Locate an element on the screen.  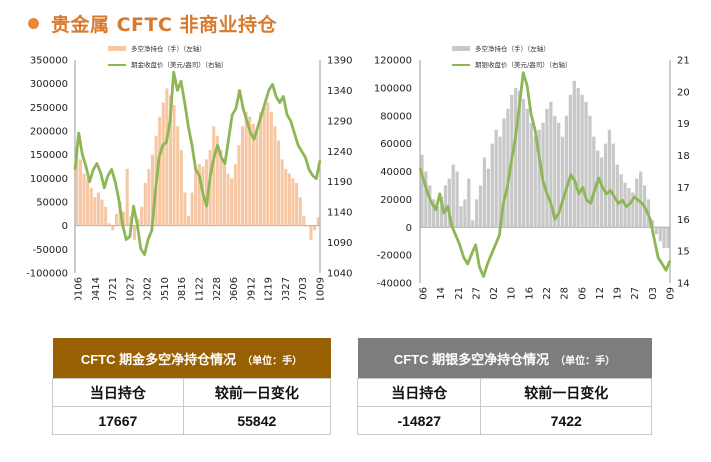
silver-x-tick-label: 20181009 is located at coordinates (671, 293).